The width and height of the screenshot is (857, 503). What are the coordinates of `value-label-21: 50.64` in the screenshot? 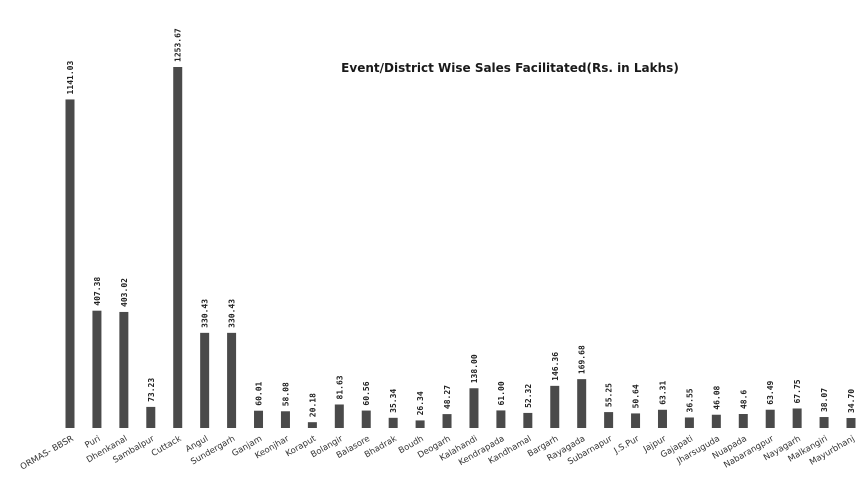 It's located at (636, 396).